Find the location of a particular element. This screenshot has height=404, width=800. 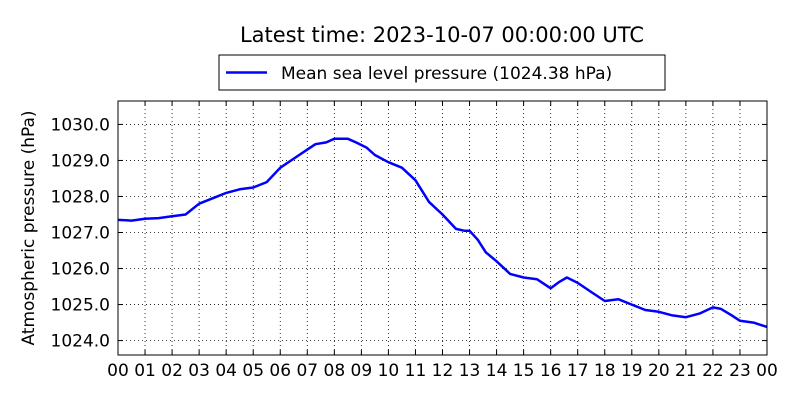

x-tick-label: 11 is located at coordinates (416, 371).